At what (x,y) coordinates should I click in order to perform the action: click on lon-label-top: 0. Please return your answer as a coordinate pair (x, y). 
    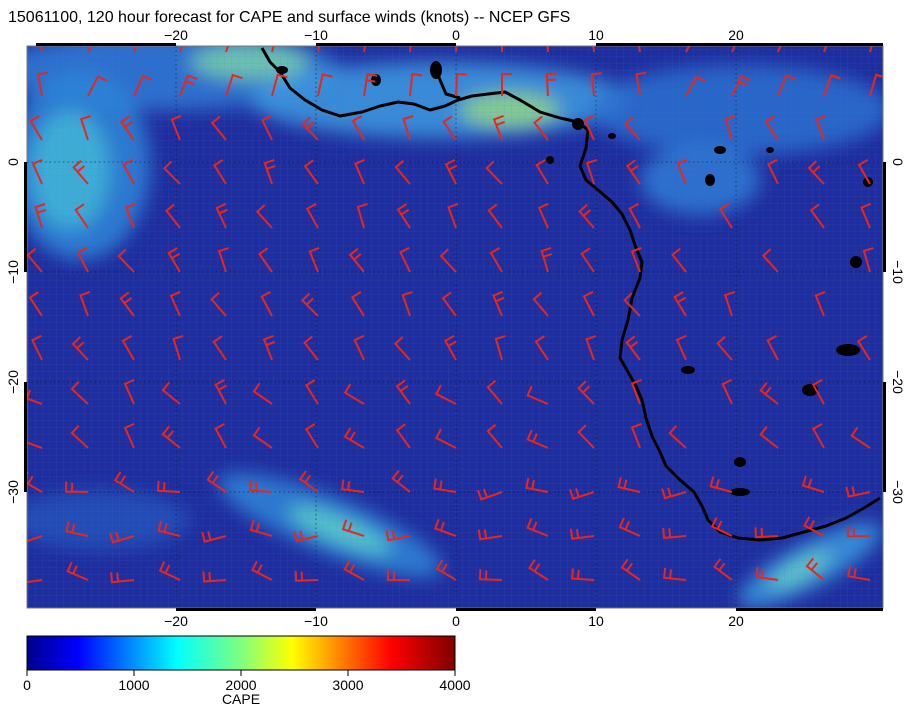
    Looking at the image, I should click on (456, 35).